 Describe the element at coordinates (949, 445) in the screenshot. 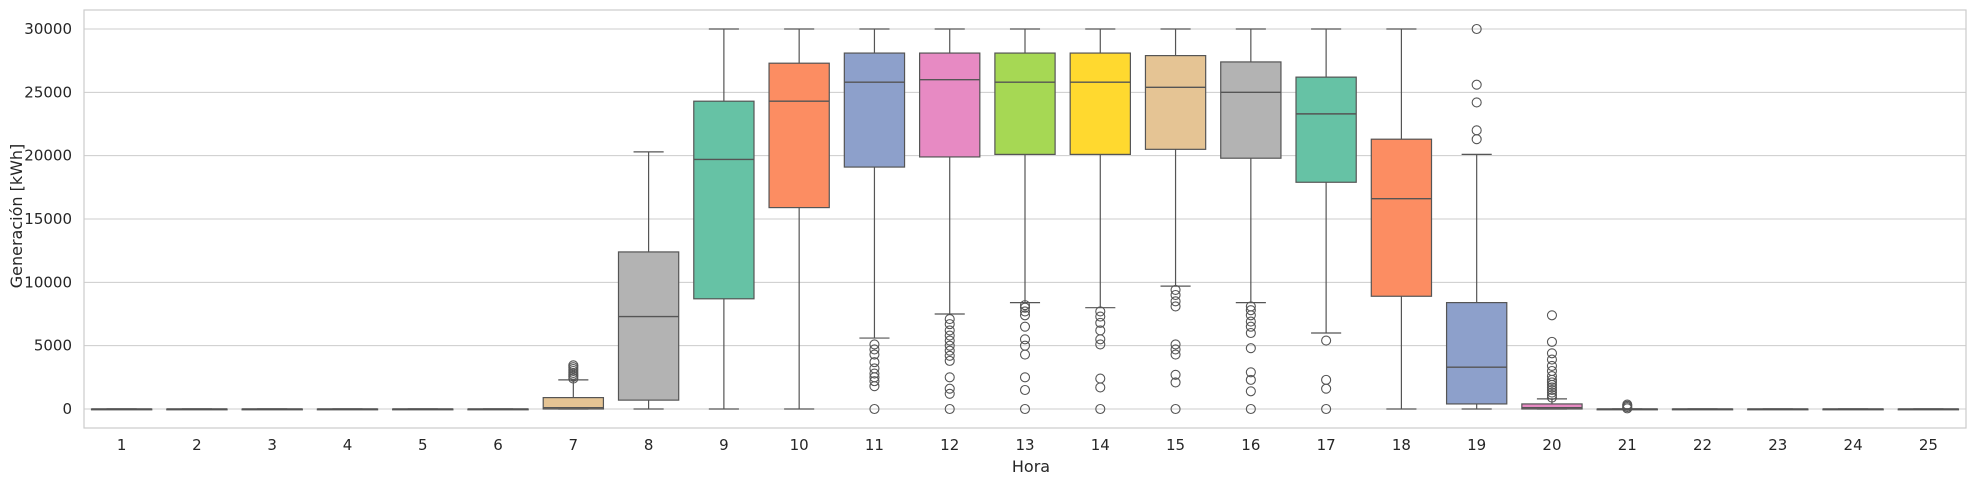

I see `x-tick-label: 12` at that location.